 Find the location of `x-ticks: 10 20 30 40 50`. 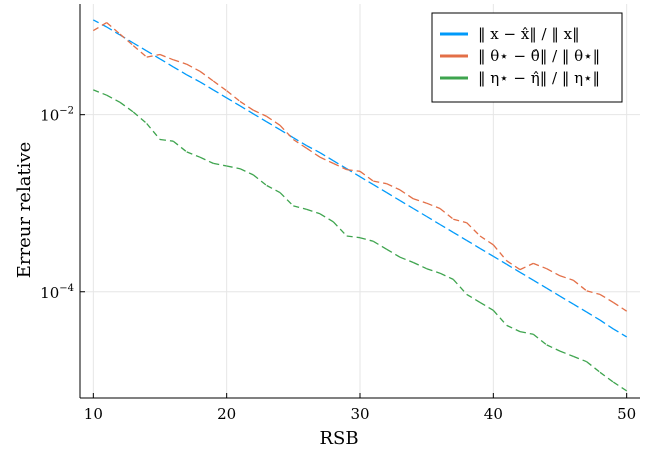

x-ticks: 10 20 30 40 50 is located at coordinates (360, 408).